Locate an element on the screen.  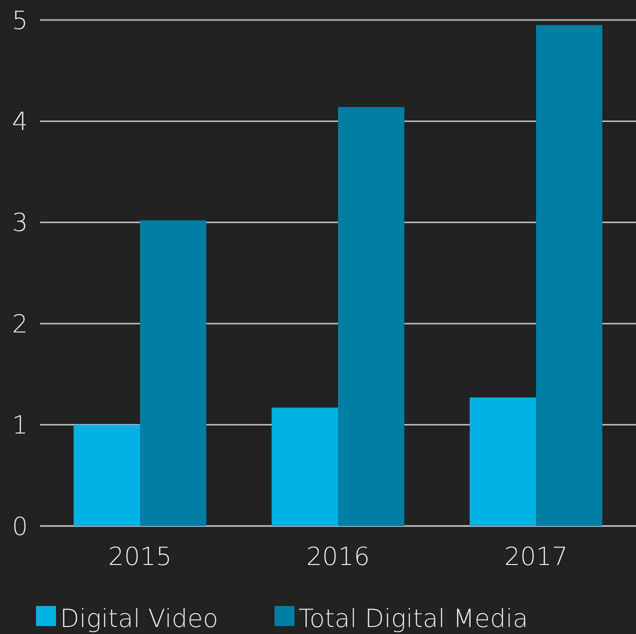
y-tick-label: 5 is located at coordinates (20, 20).